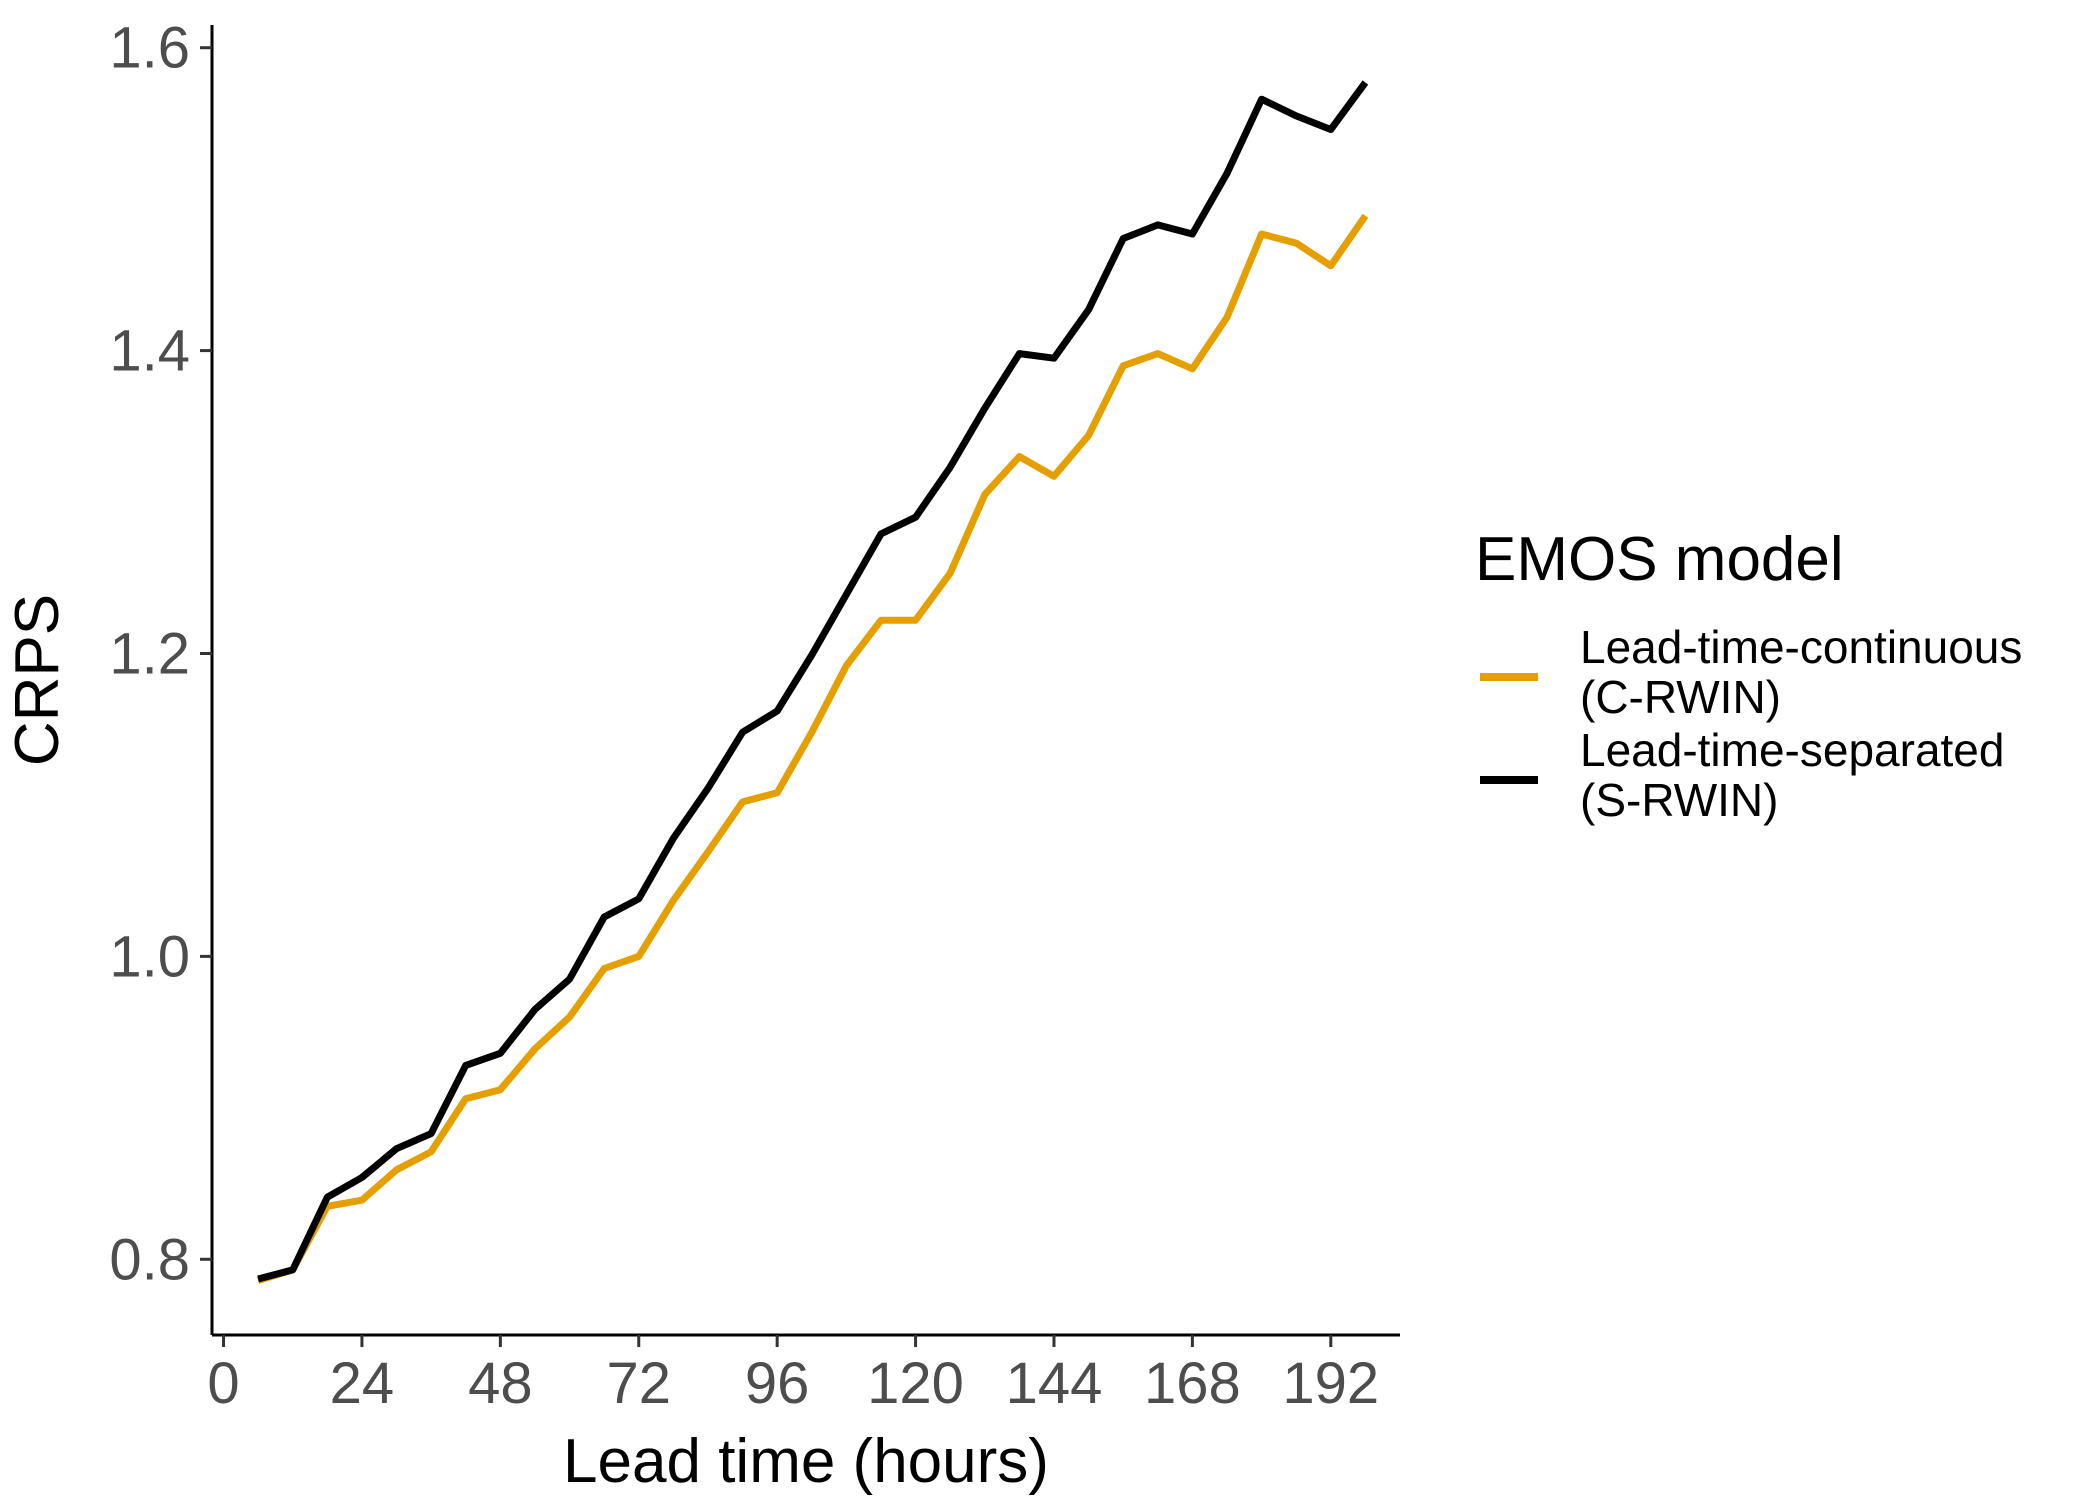  What do you see at coordinates (149, 653) in the screenshot?
I see `y-tick-label: 1.2` at bounding box center [149, 653].